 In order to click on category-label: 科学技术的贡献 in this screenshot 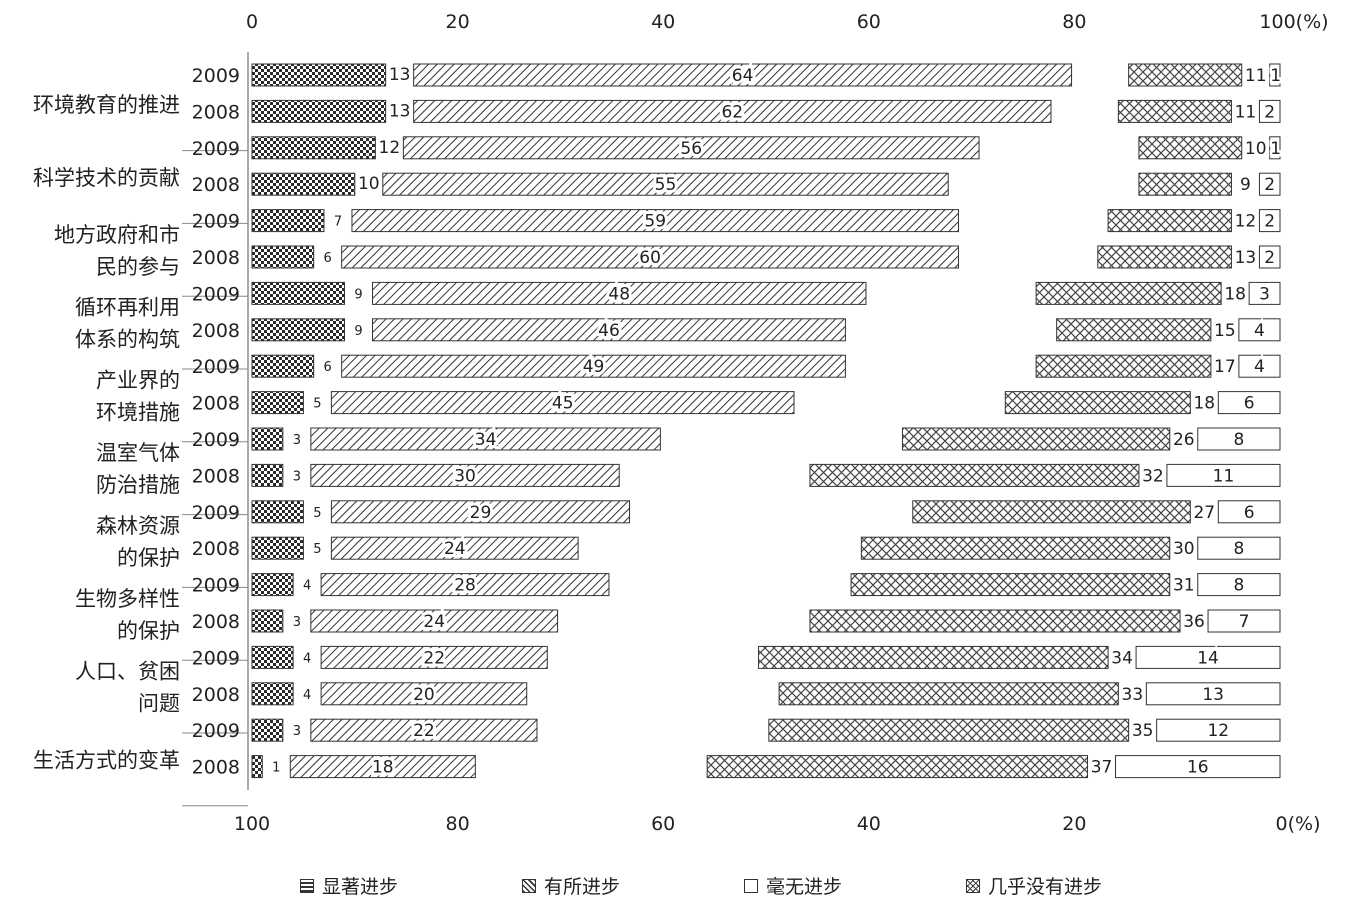, I will do `click(106, 178)`.